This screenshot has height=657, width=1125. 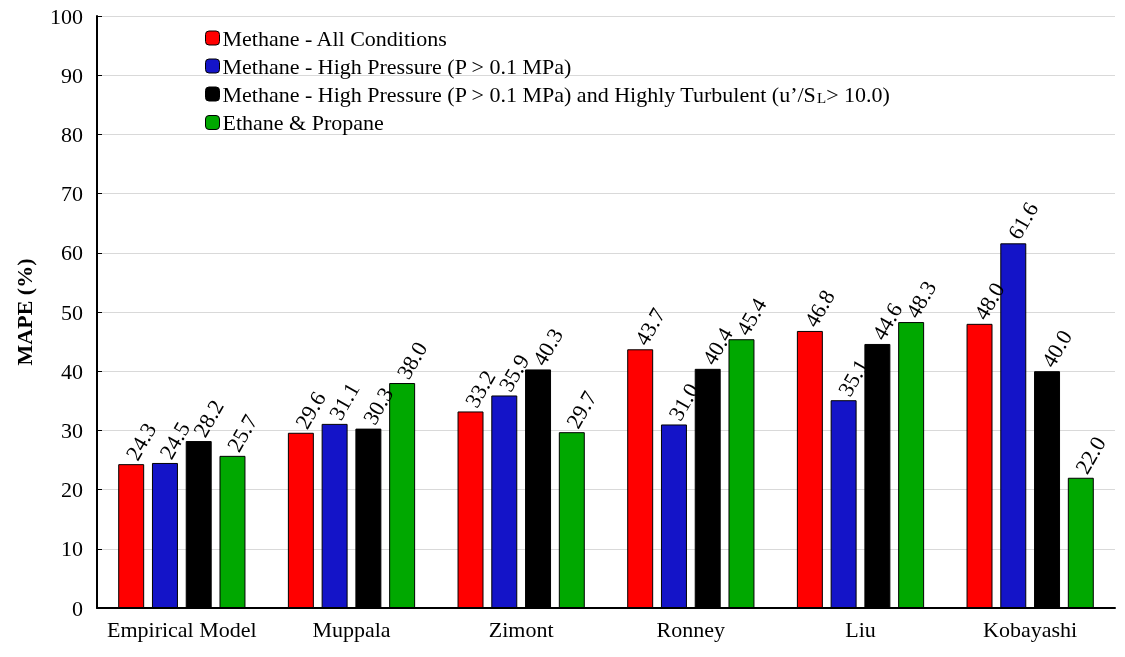 What do you see at coordinates (303, 122) in the screenshot?
I see `legend-label: Ethane & Propane` at bounding box center [303, 122].